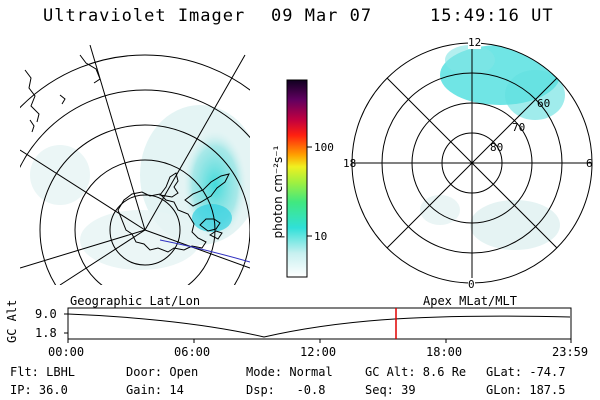  I want to click on right-panel-caption: Apex MLat/MLT, so click(470, 301).